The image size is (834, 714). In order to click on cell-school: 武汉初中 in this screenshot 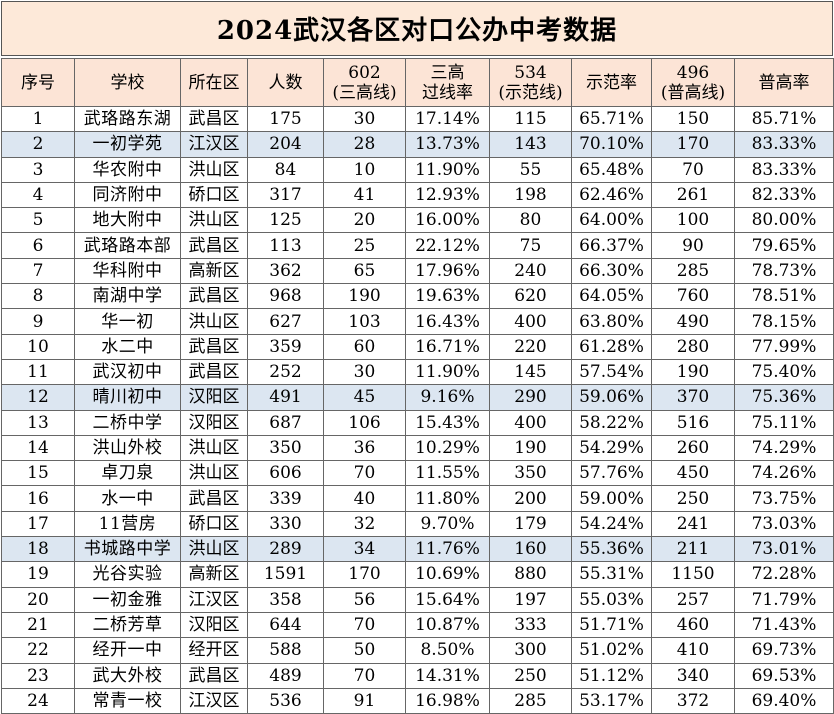, I will do `click(127, 372)`.